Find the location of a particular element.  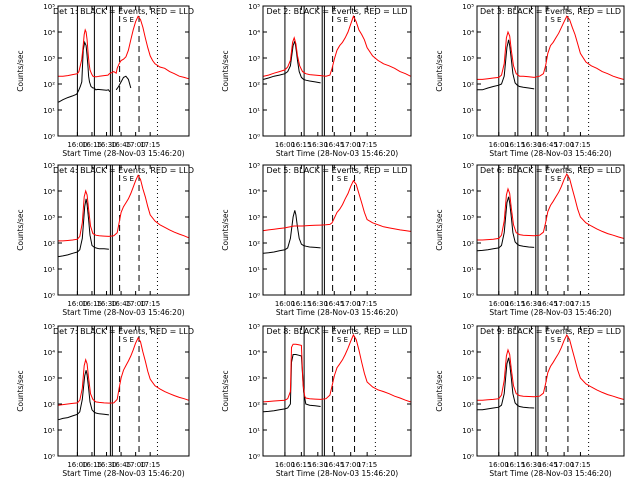

panel-title: Det 3: BLACK = Events, RED = LLD is located at coordinates (550, 11).